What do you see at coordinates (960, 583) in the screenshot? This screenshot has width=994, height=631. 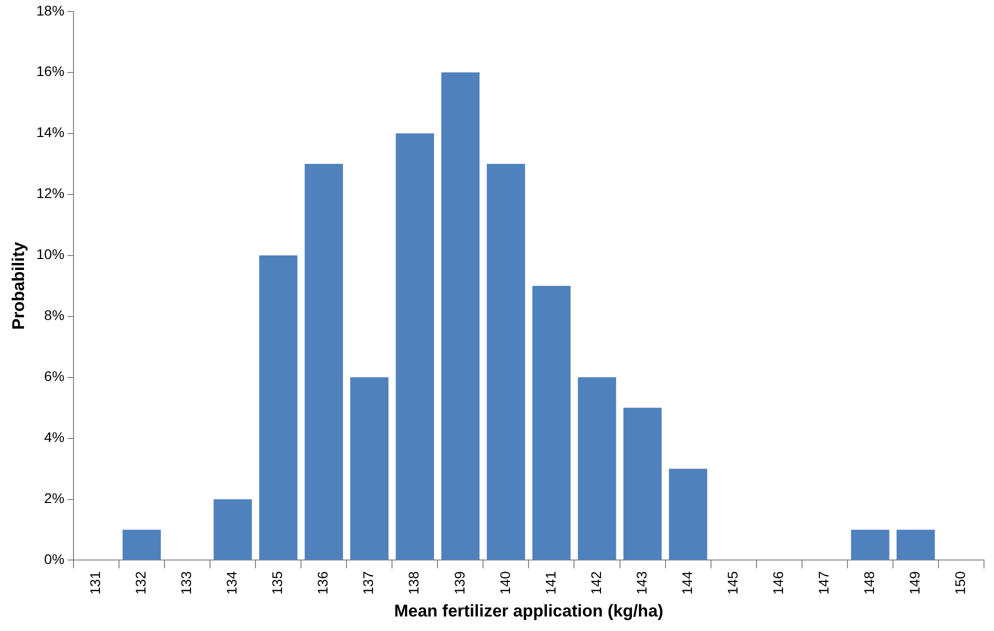 I see `x-tick-label: 150` at bounding box center [960, 583].